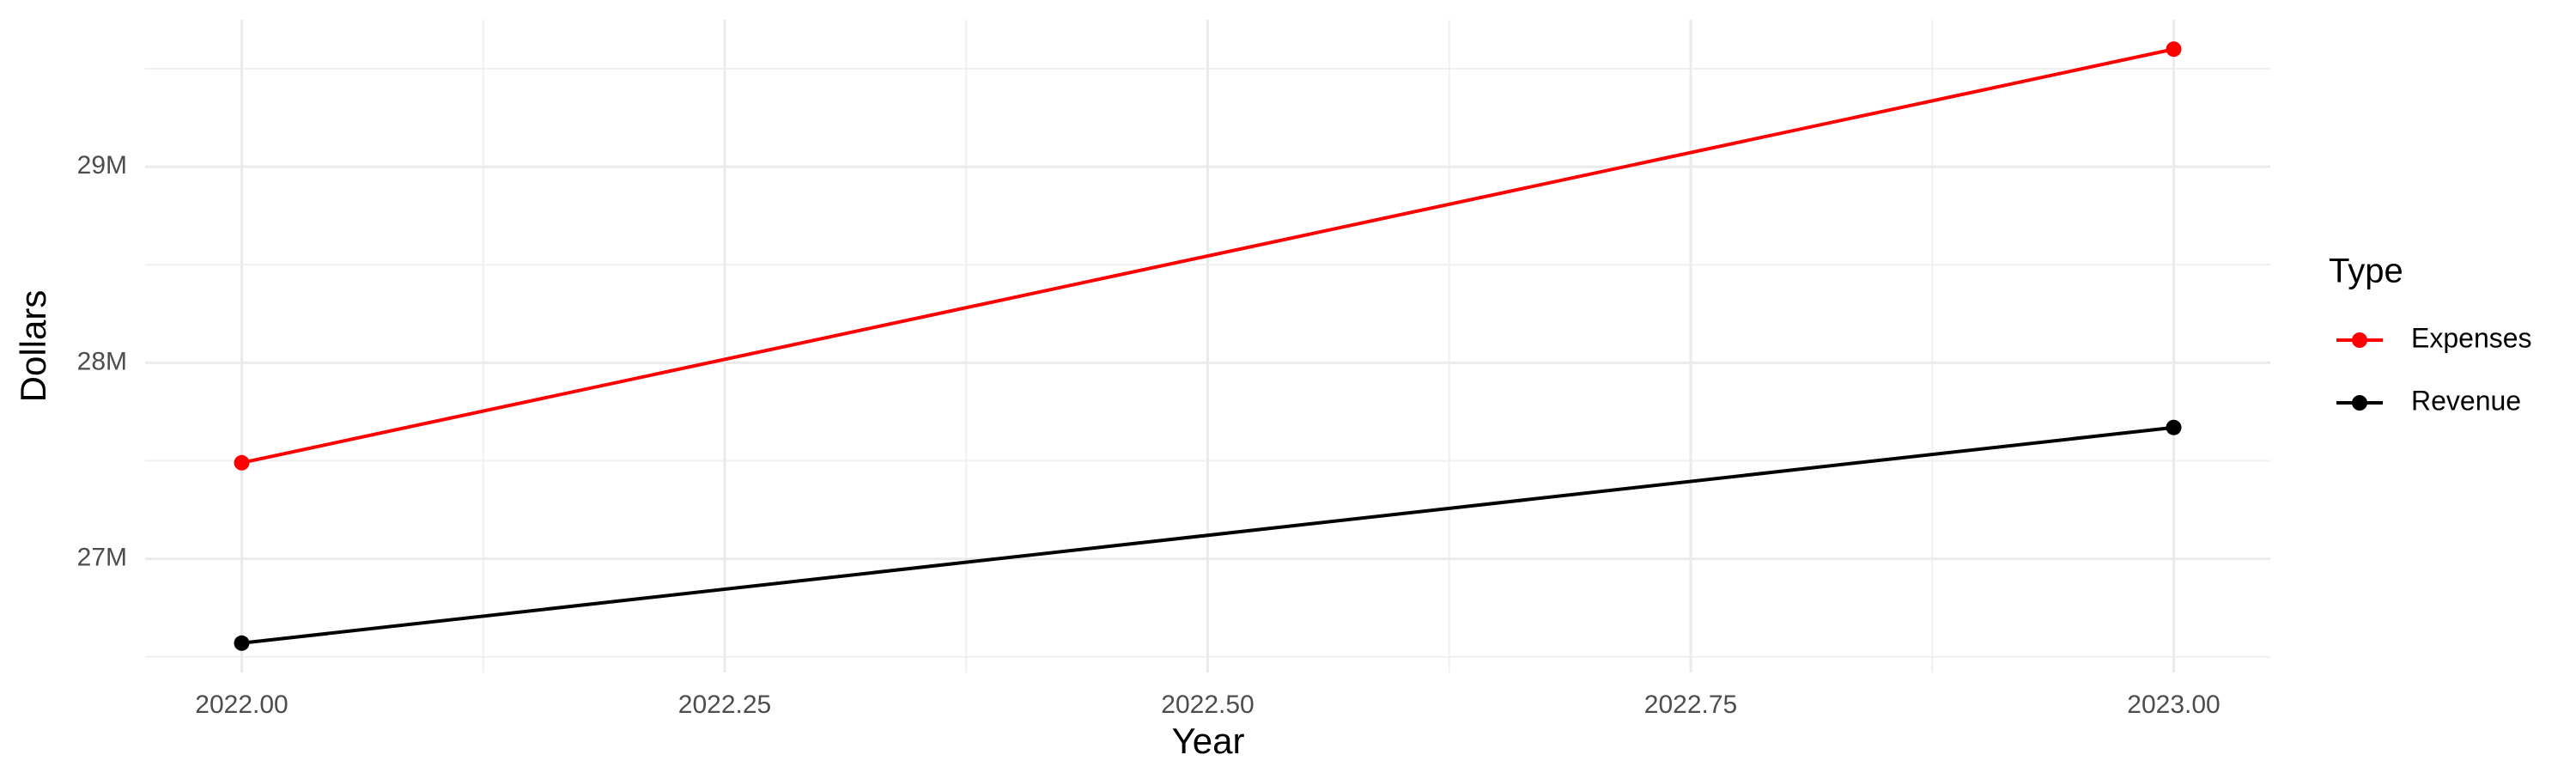 Image resolution: width=2576 pixels, height=773 pixels. What do you see at coordinates (241, 705) in the screenshot?
I see `x-tick-label: 2022.00` at bounding box center [241, 705].